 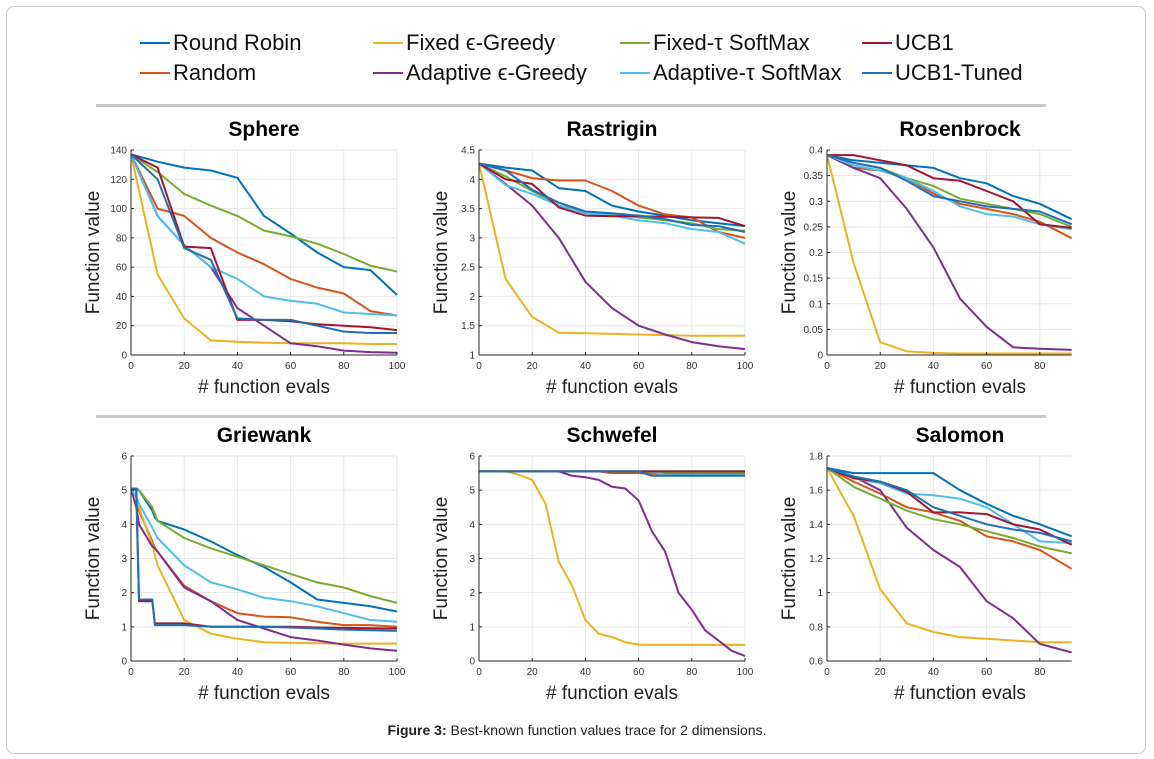 I want to click on legend-label: Adaptive-τ SoftMax, so click(x=747, y=72).